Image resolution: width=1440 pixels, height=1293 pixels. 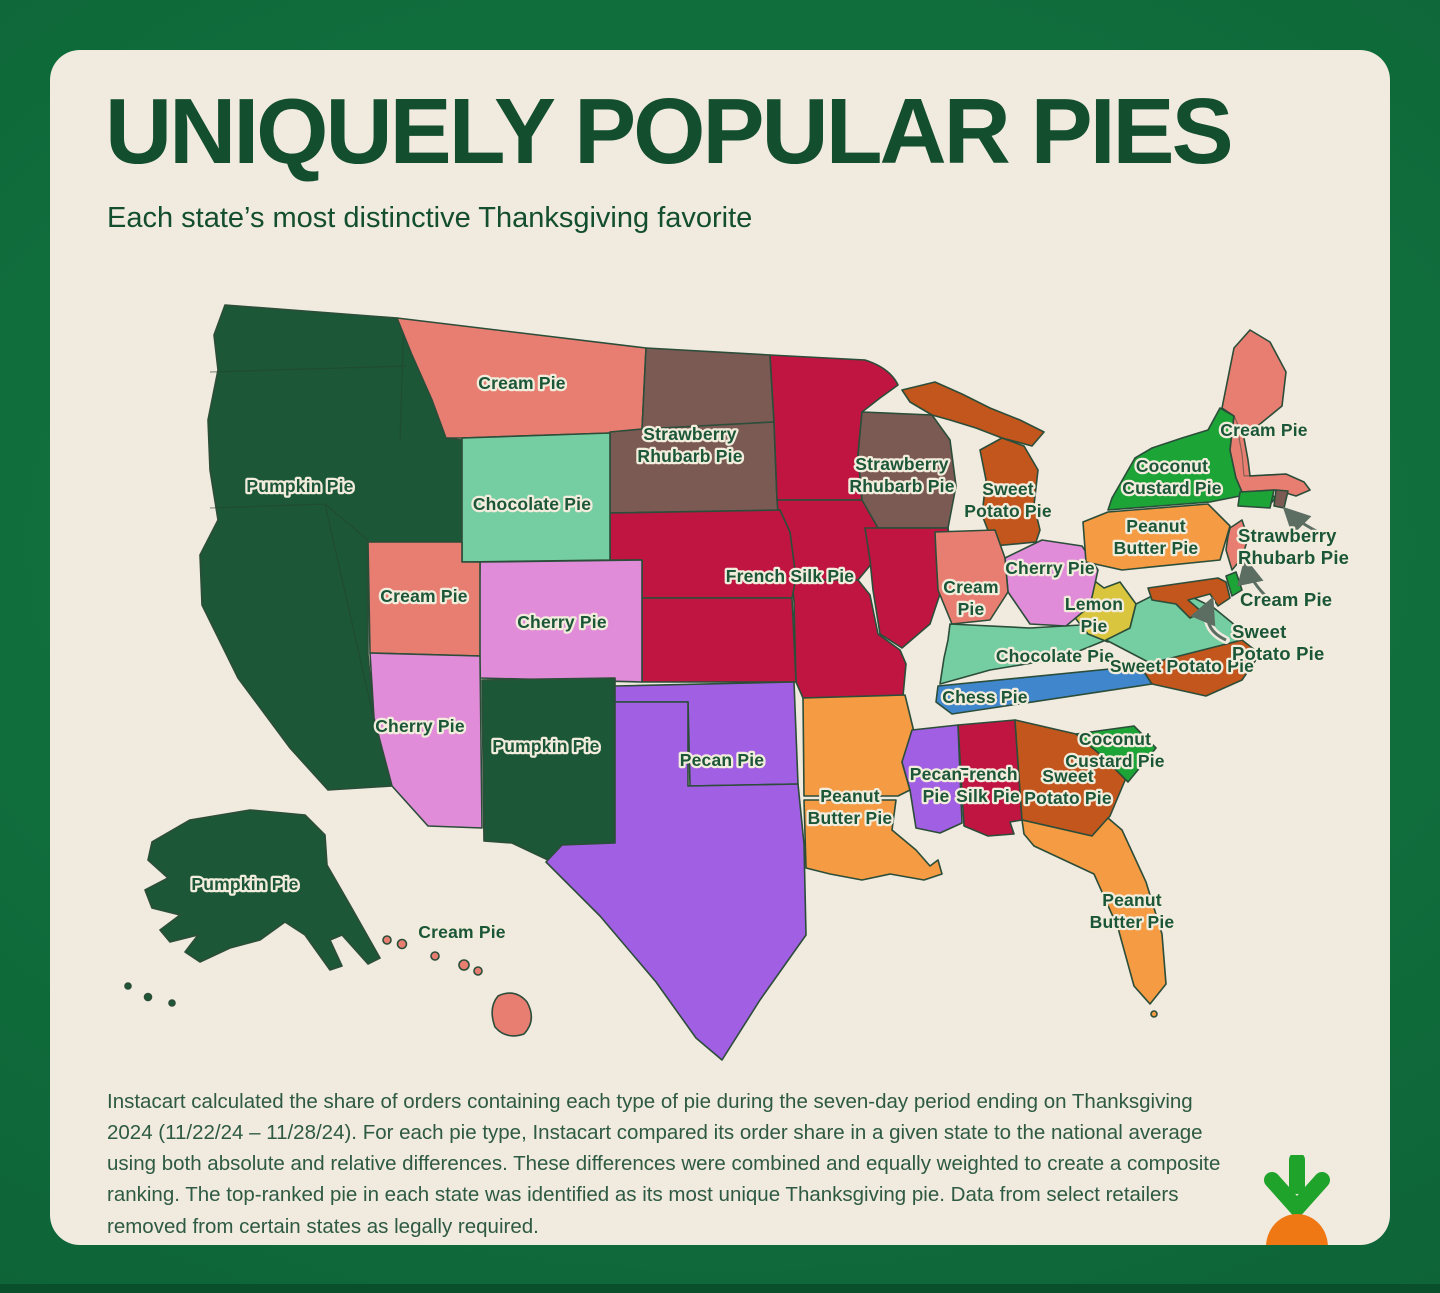 I want to click on label-al-french-silk: Silk Pie, so click(x=988, y=796).